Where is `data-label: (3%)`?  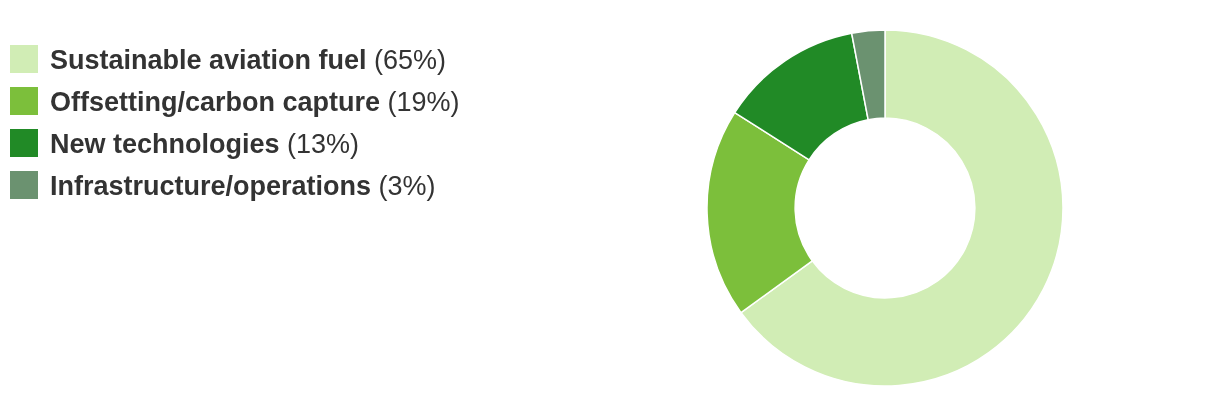
data-label: (3%) is located at coordinates (403, 186).